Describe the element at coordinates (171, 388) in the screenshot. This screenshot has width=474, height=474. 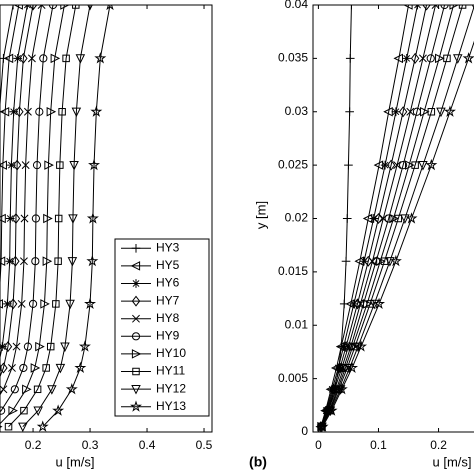
I see `legend-label: HY12` at that location.